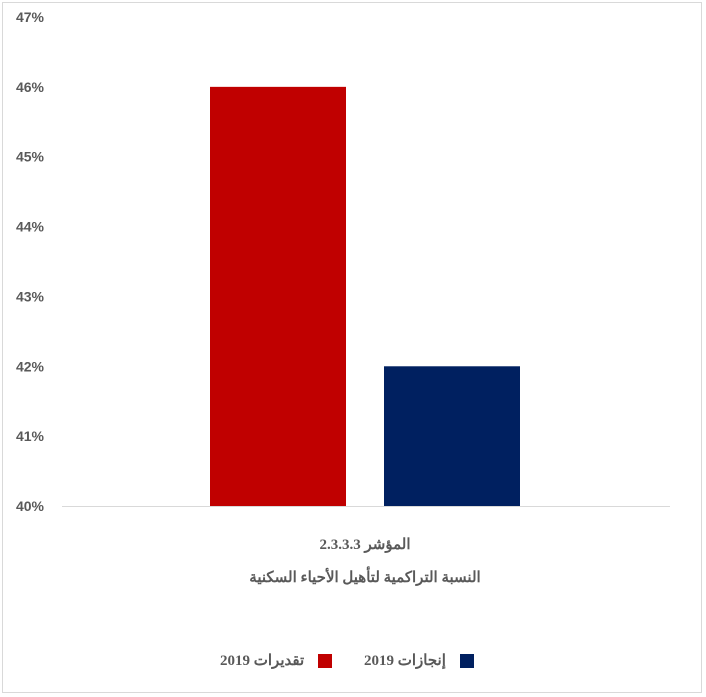 This screenshot has height=697, width=706. Describe the element at coordinates (30, 227) in the screenshot. I see `y-tick-label: 44%` at that location.